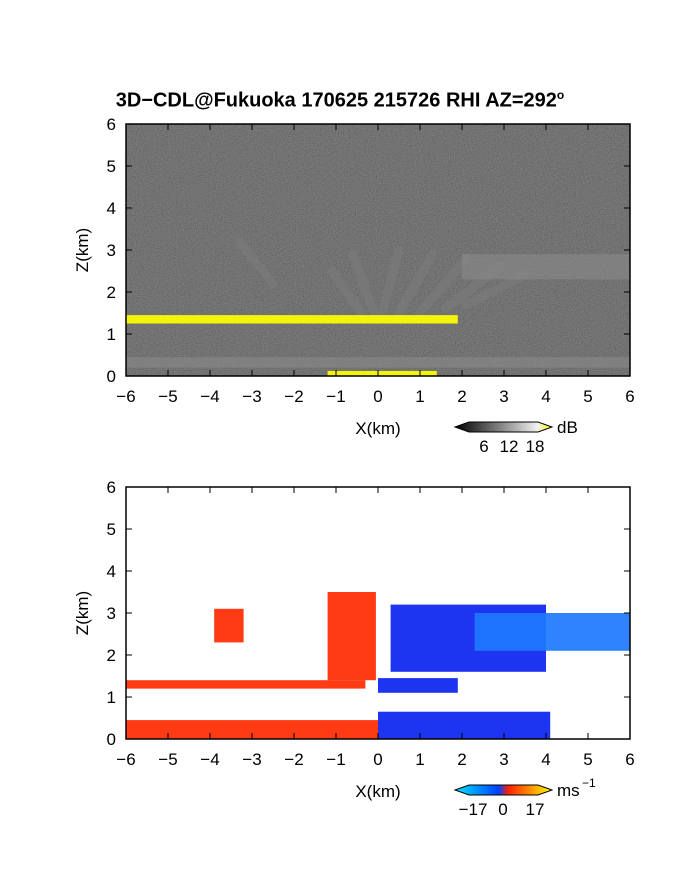 The width and height of the screenshot is (680, 880). I want to click on colorbar-tick-label: 18, so click(535, 446).